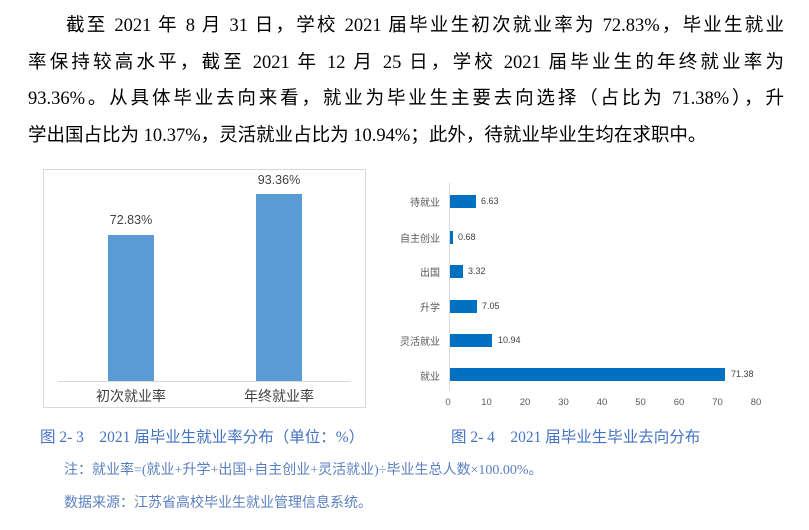 Image resolution: width=809 pixels, height=530 pixels. What do you see at coordinates (602, 402) in the screenshot?
I see `x-tick: 40` at bounding box center [602, 402].